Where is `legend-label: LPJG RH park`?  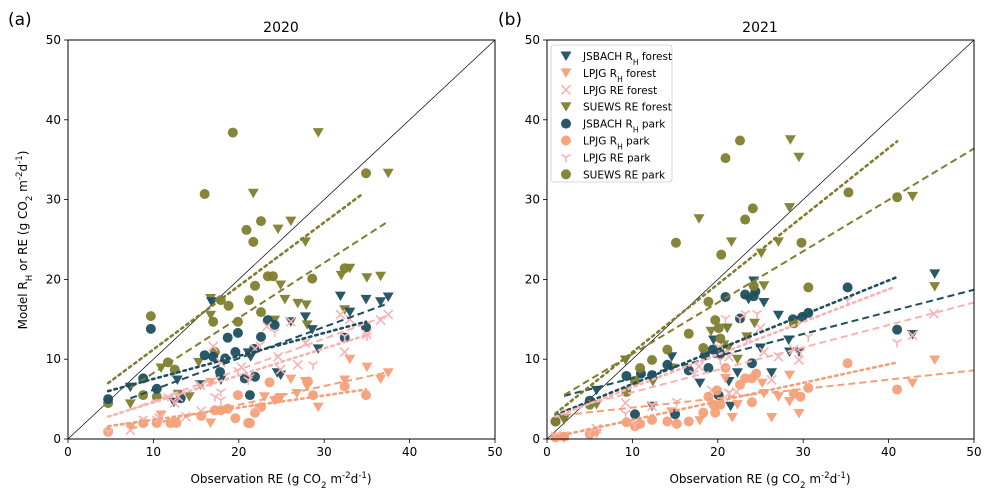
legend-label: LPJG RH park is located at coordinates (617, 144).